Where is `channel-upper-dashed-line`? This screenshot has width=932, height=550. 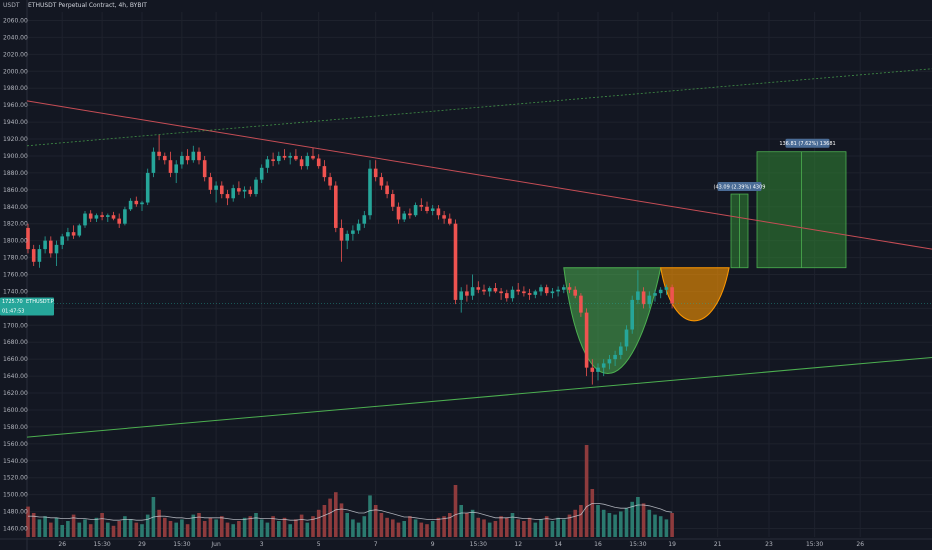
channel-upper-dashed-line is located at coordinates (479, 107).